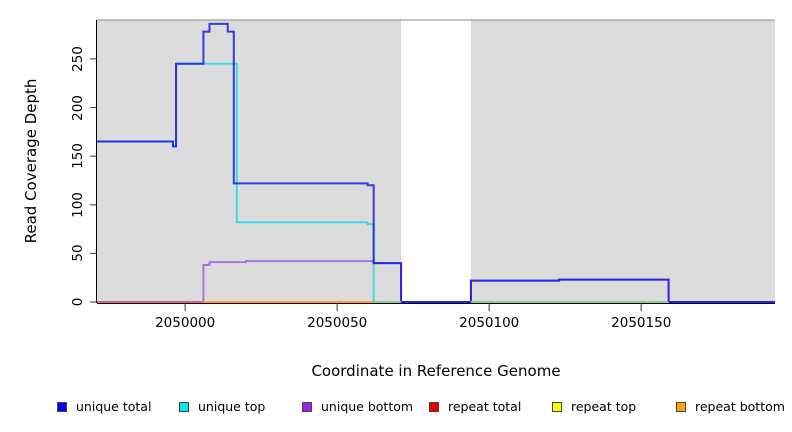  Describe the element at coordinates (740, 406) in the screenshot. I see `legend-label: repeat bottom` at that location.